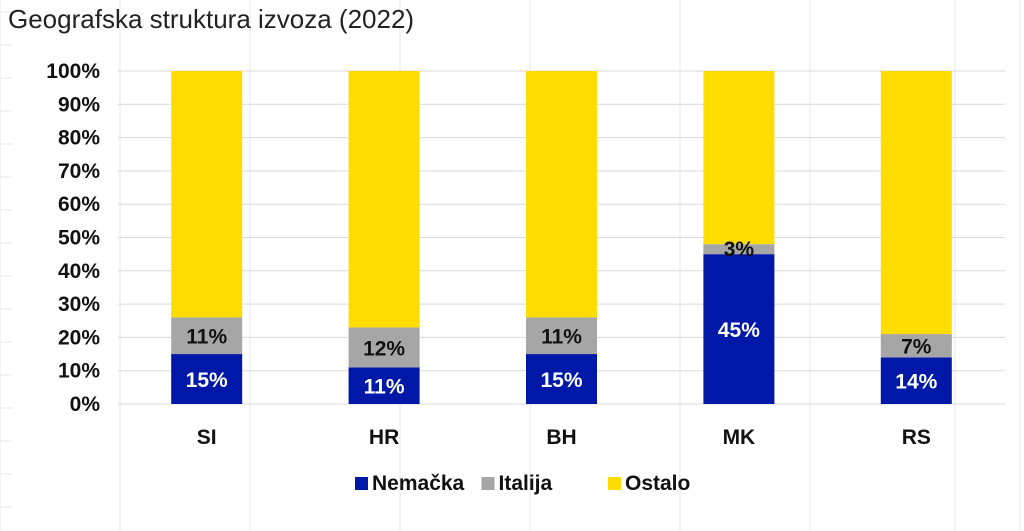 This screenshot has height=531, width=1024. I want to click on legend-label: Nemačka, so click(418, 483).